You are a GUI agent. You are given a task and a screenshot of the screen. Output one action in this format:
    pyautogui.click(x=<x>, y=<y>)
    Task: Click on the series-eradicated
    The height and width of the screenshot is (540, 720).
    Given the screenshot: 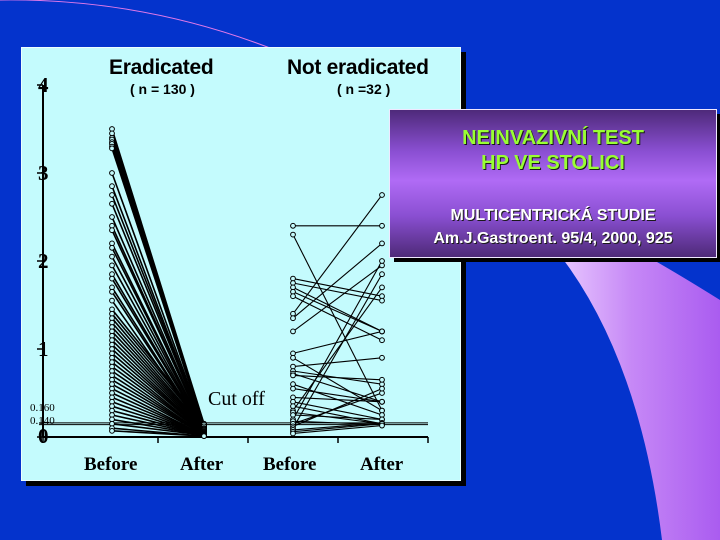 What is the action you would take?
    pyautogui.click(x=158, y=283)
    